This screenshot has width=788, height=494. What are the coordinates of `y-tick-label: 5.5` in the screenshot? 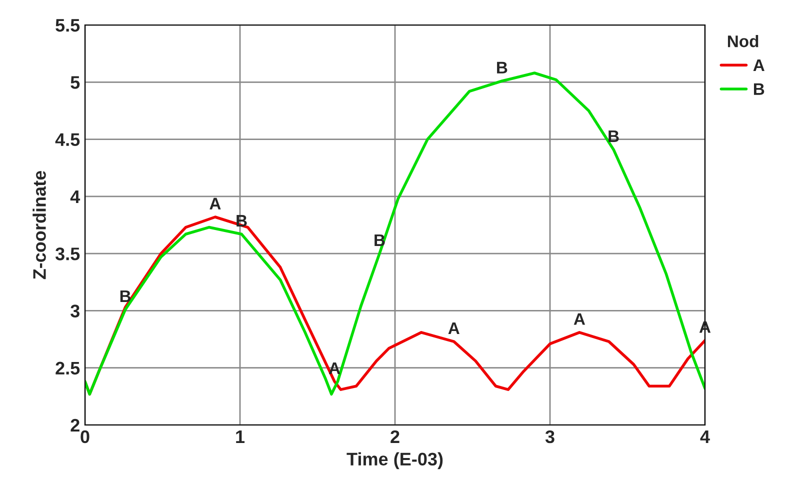 It's located at (68, 25).